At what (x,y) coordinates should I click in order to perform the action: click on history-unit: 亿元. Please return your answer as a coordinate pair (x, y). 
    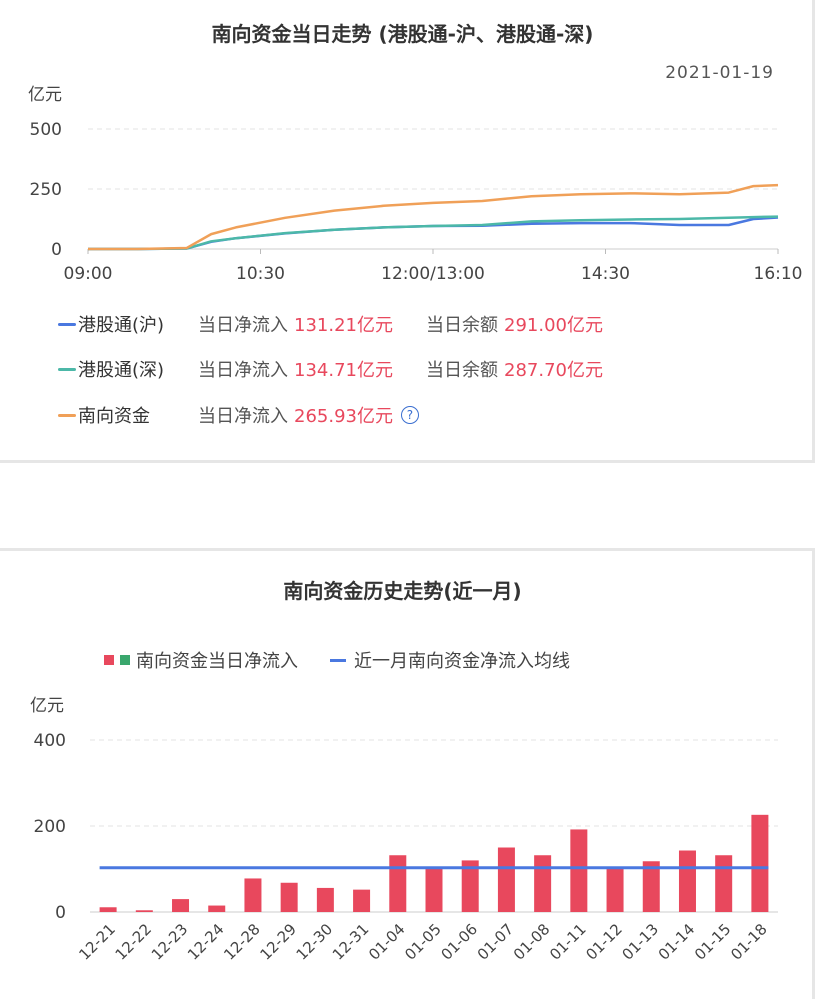
    Looking at the image, I should click on (47, 706).